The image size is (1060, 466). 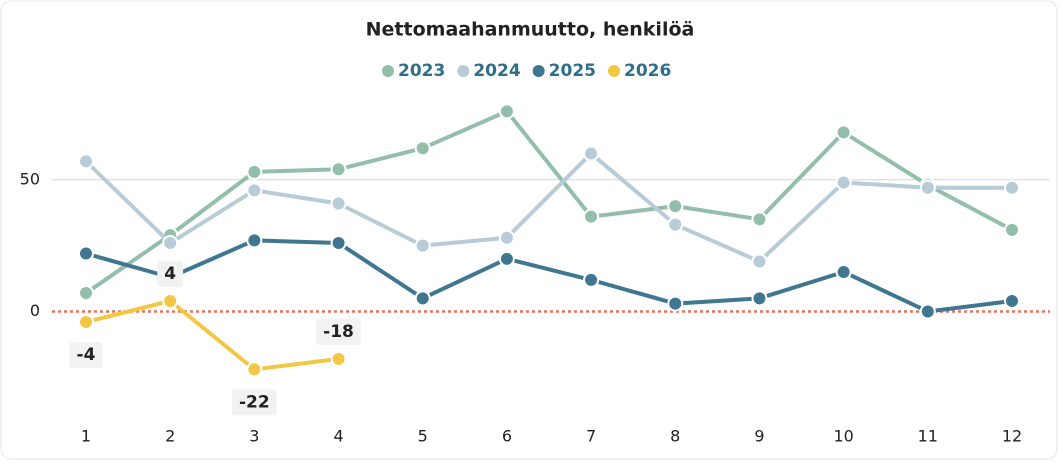 What do you see at coordinates (526, 71) in the screenshot?
I see `legend: 2023 2024 2025 2026` at bounding box center [526, 71].